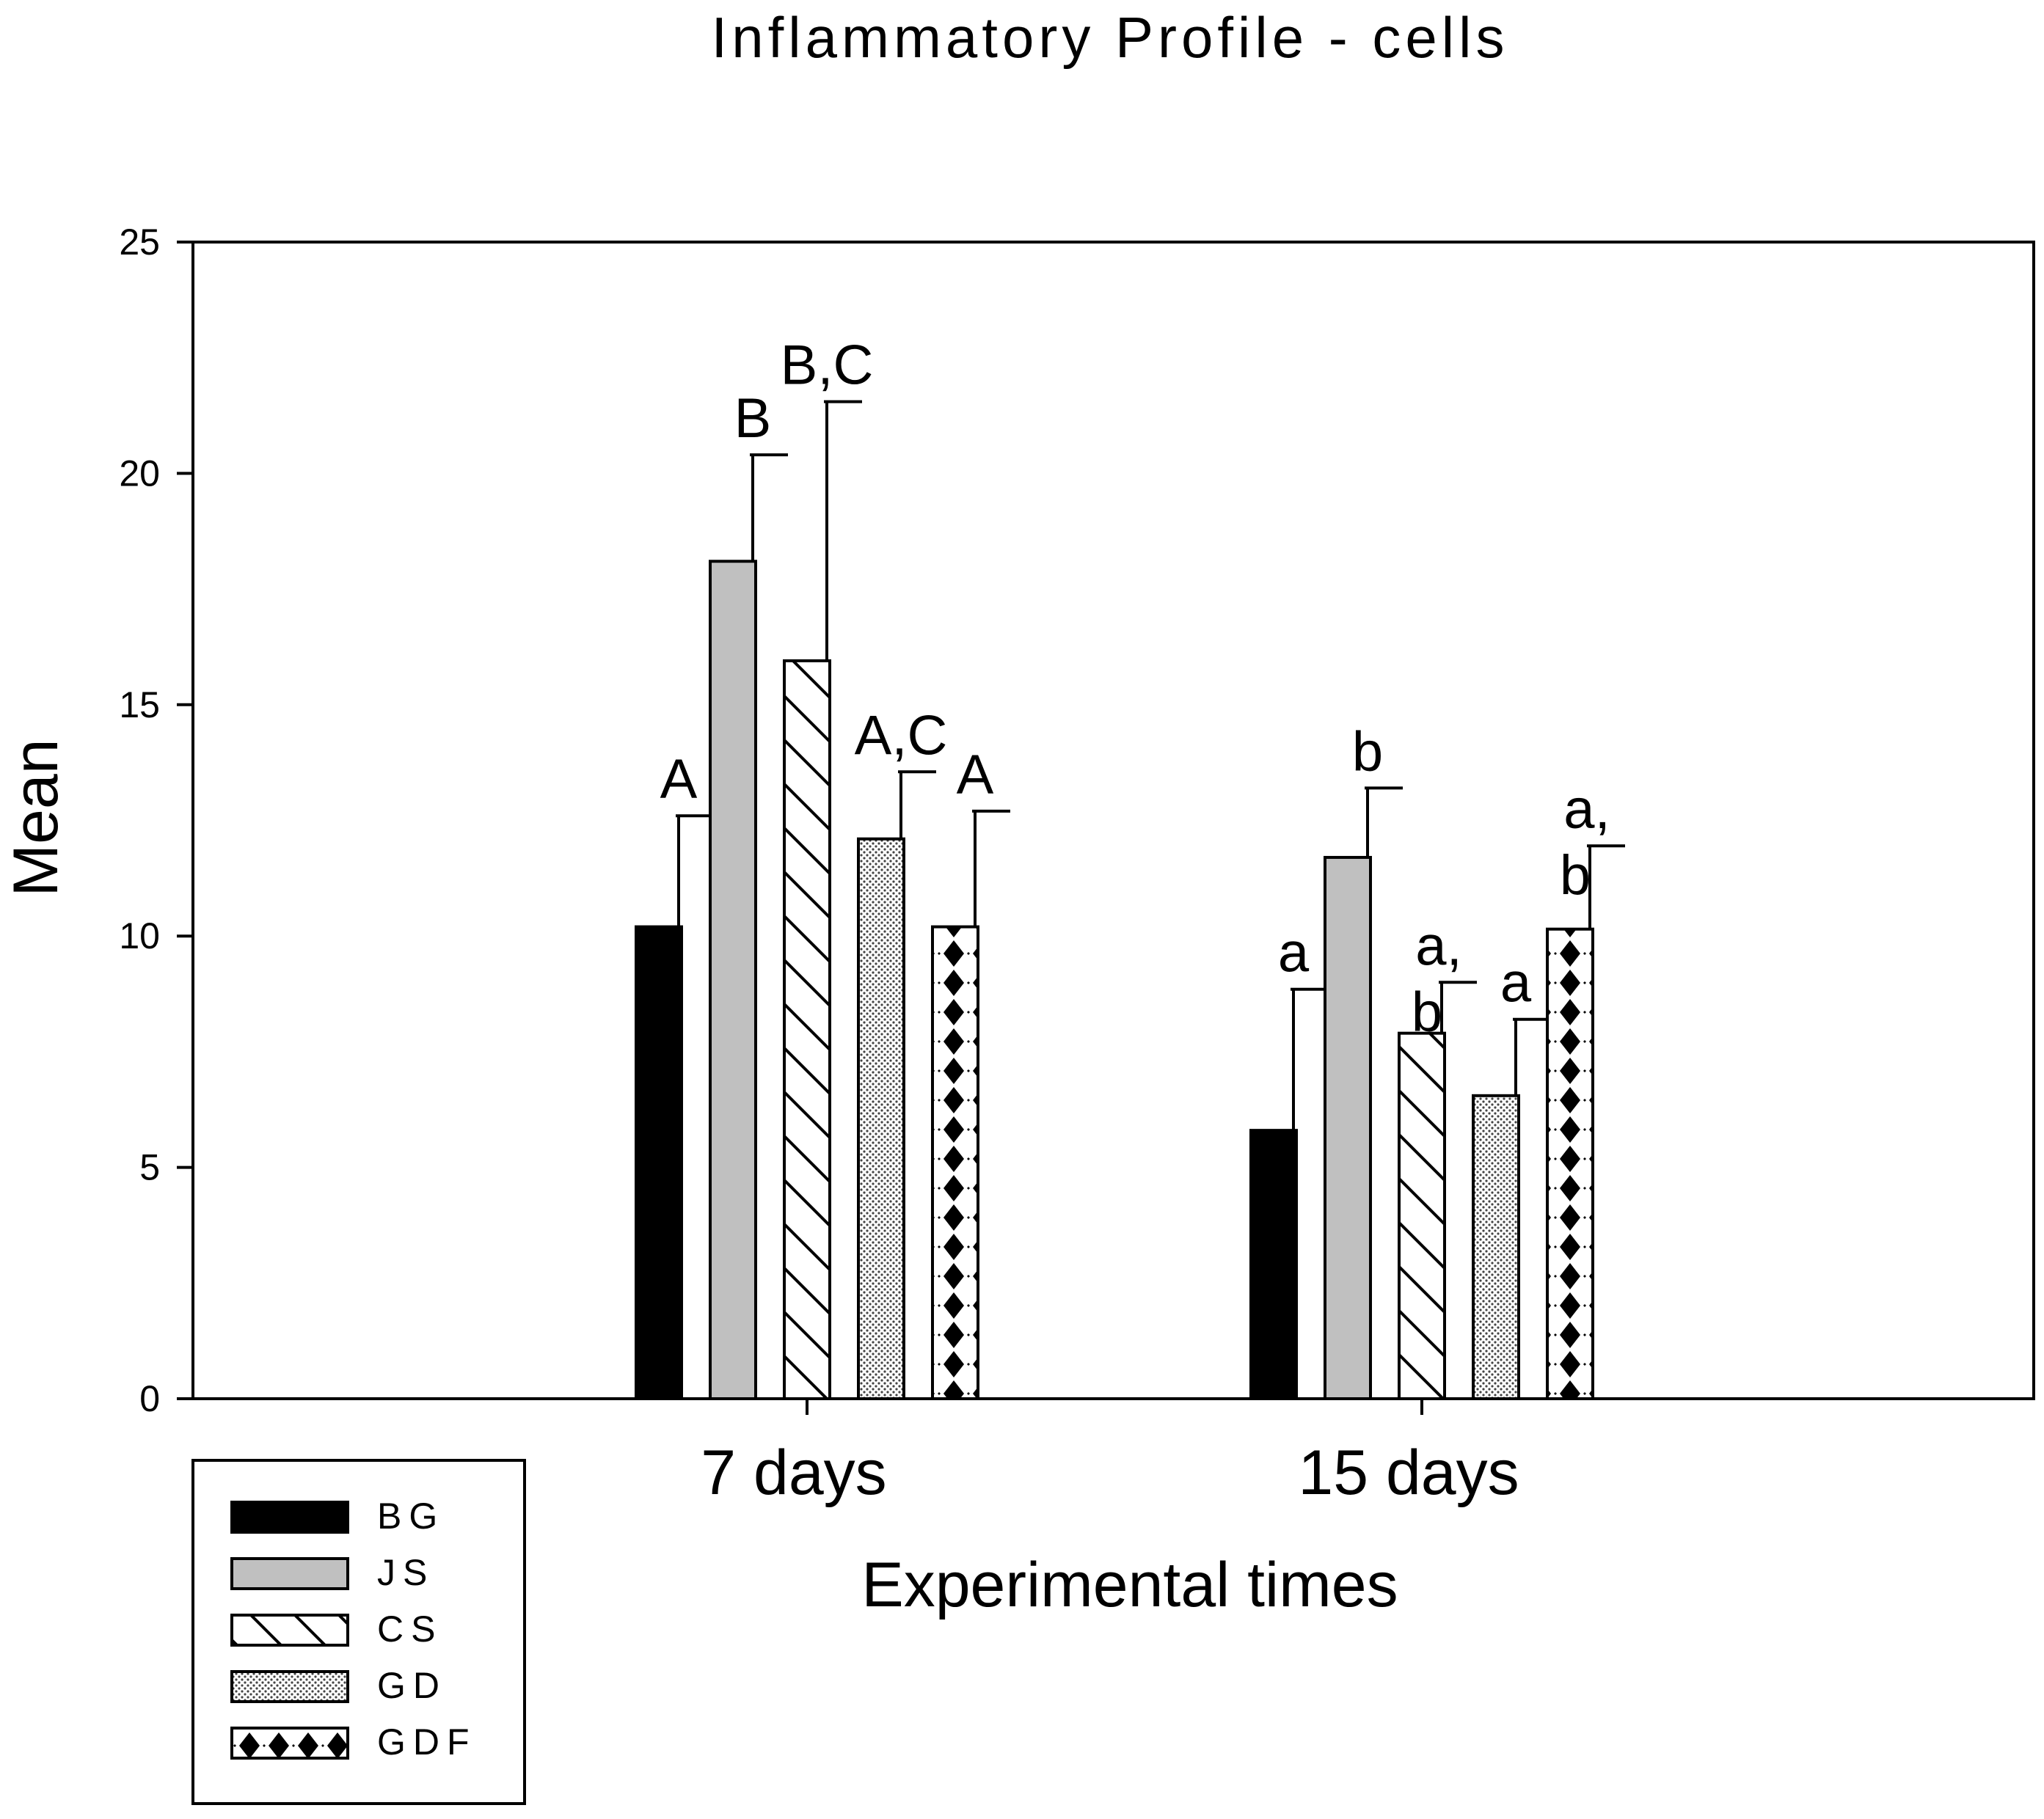  I want to click on significance-label: A,C, so click(901, 735).